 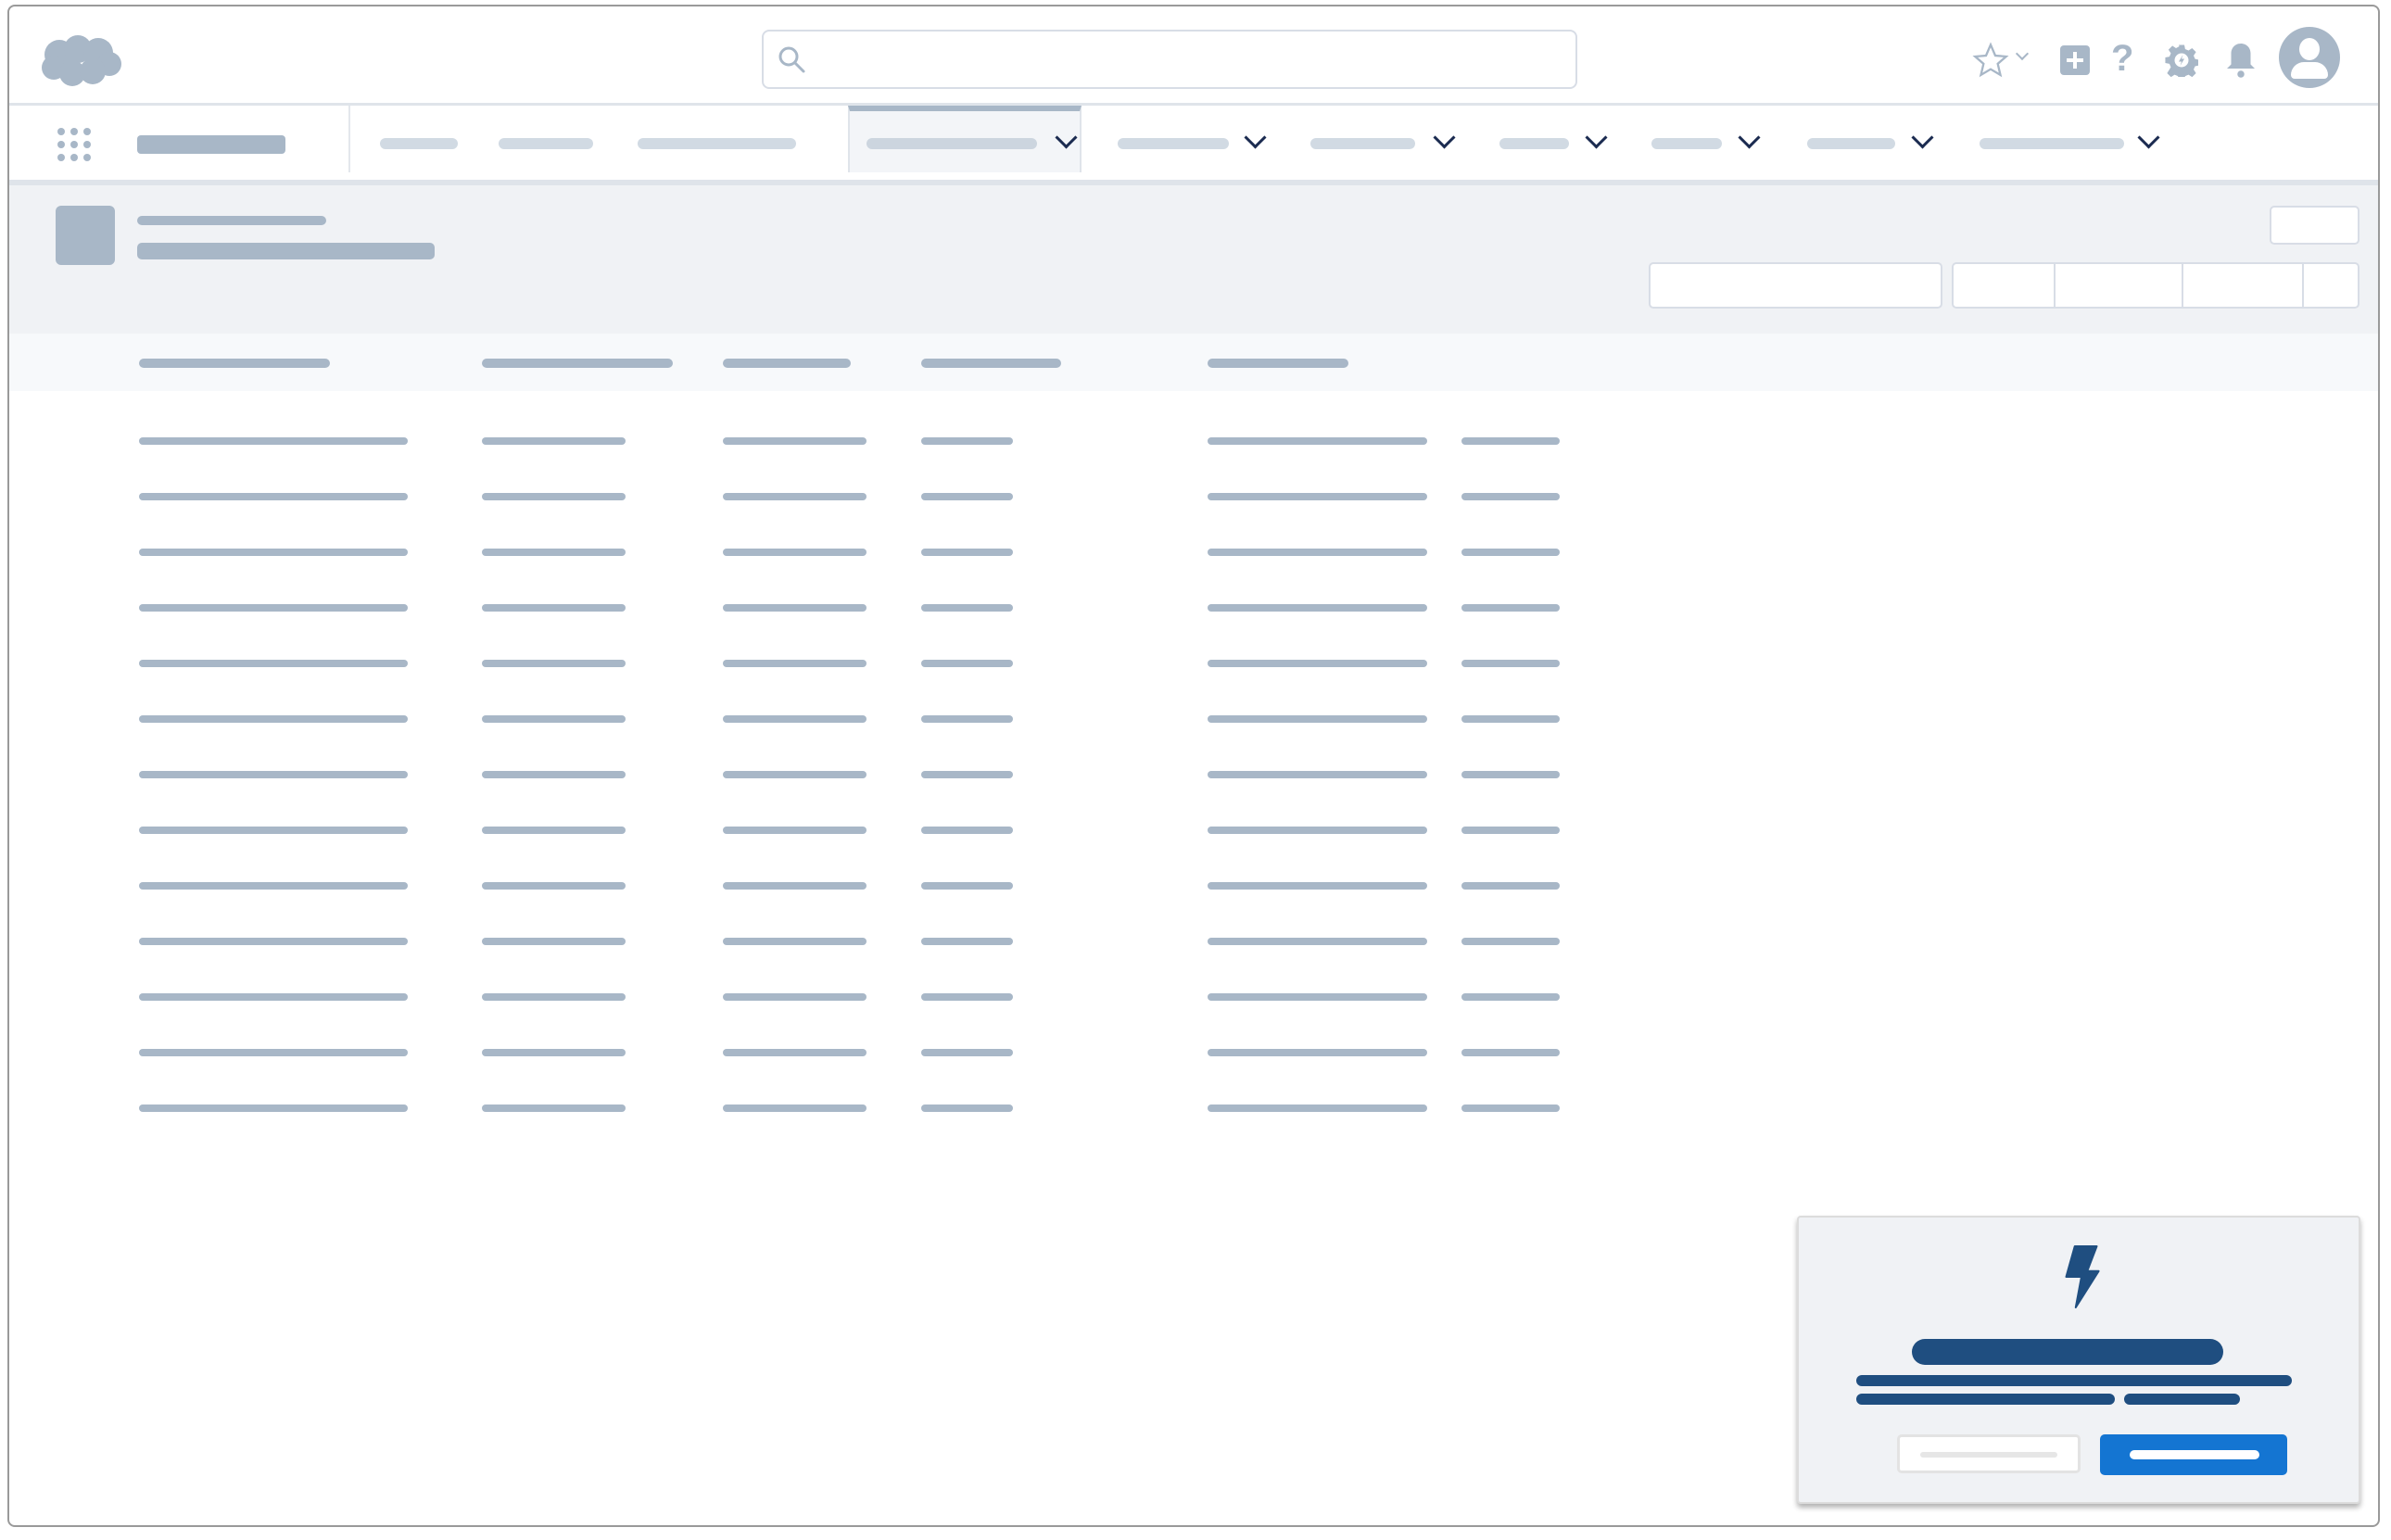 I want to click on user-avatar, so click(x=2309, y=57).